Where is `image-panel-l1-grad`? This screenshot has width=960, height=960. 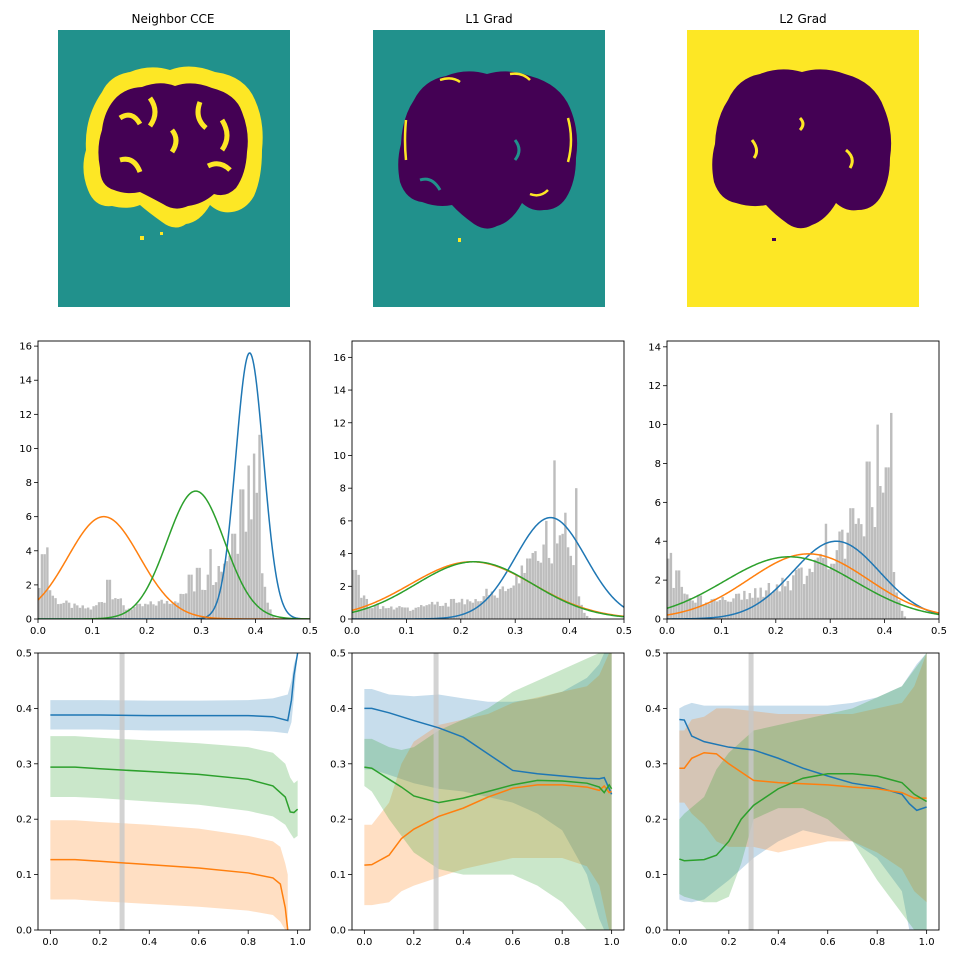
image-panel-l1-grad is located at coordinates (489, 168).